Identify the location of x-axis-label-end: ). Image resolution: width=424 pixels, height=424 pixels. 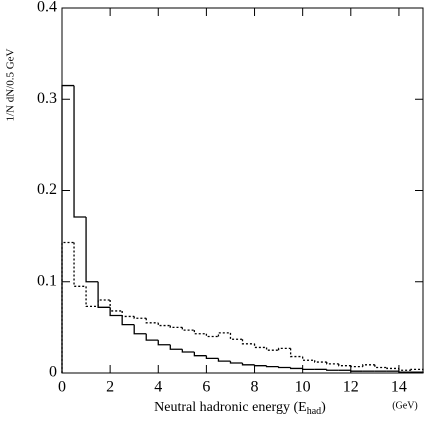
(323, 407).